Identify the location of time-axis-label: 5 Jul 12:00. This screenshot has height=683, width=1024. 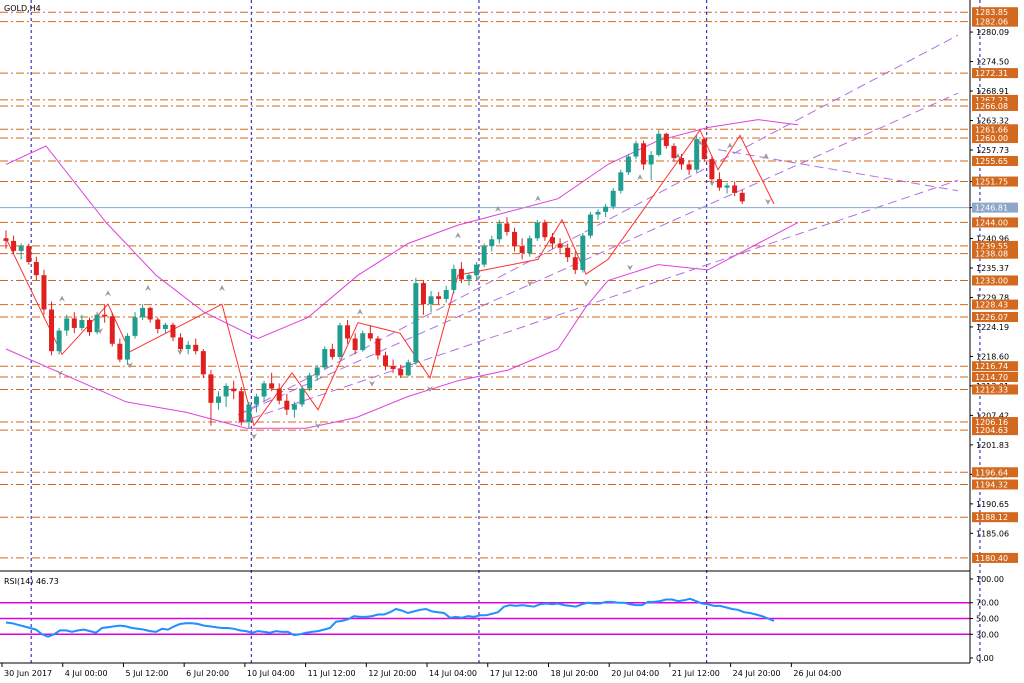
(146, 673).